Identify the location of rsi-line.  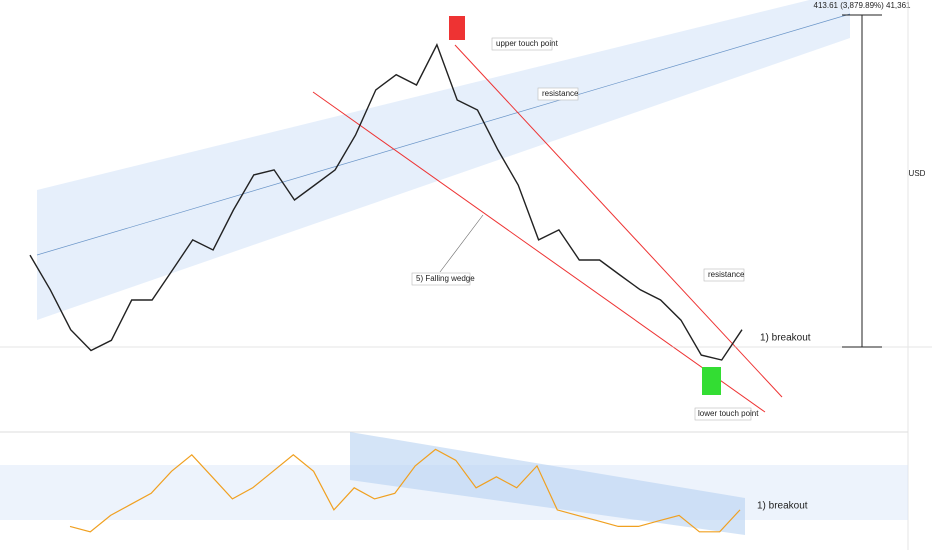
(405, 490).